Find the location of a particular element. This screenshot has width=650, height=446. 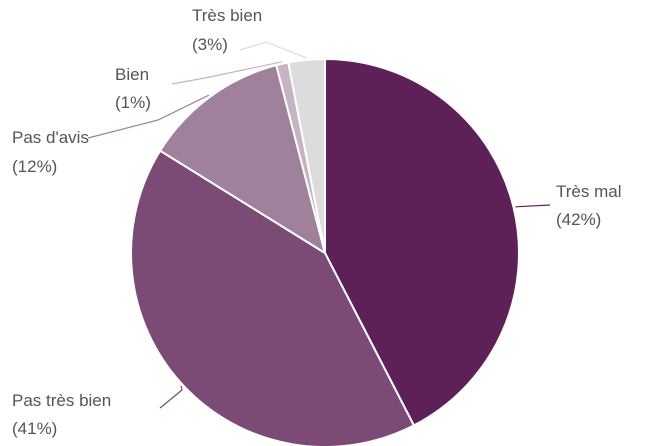

pie-slice-pas-d-avis is located at coordinates (242, 159).